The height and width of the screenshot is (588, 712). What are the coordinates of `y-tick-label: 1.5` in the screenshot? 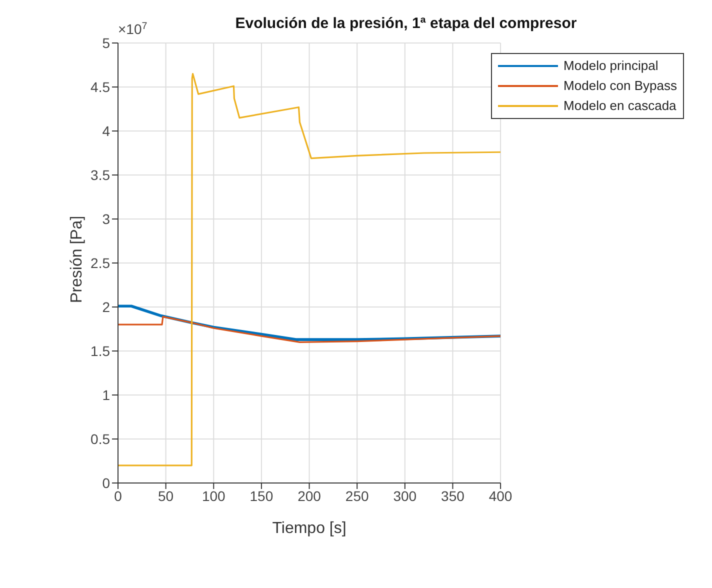 It's located at (100, 350).